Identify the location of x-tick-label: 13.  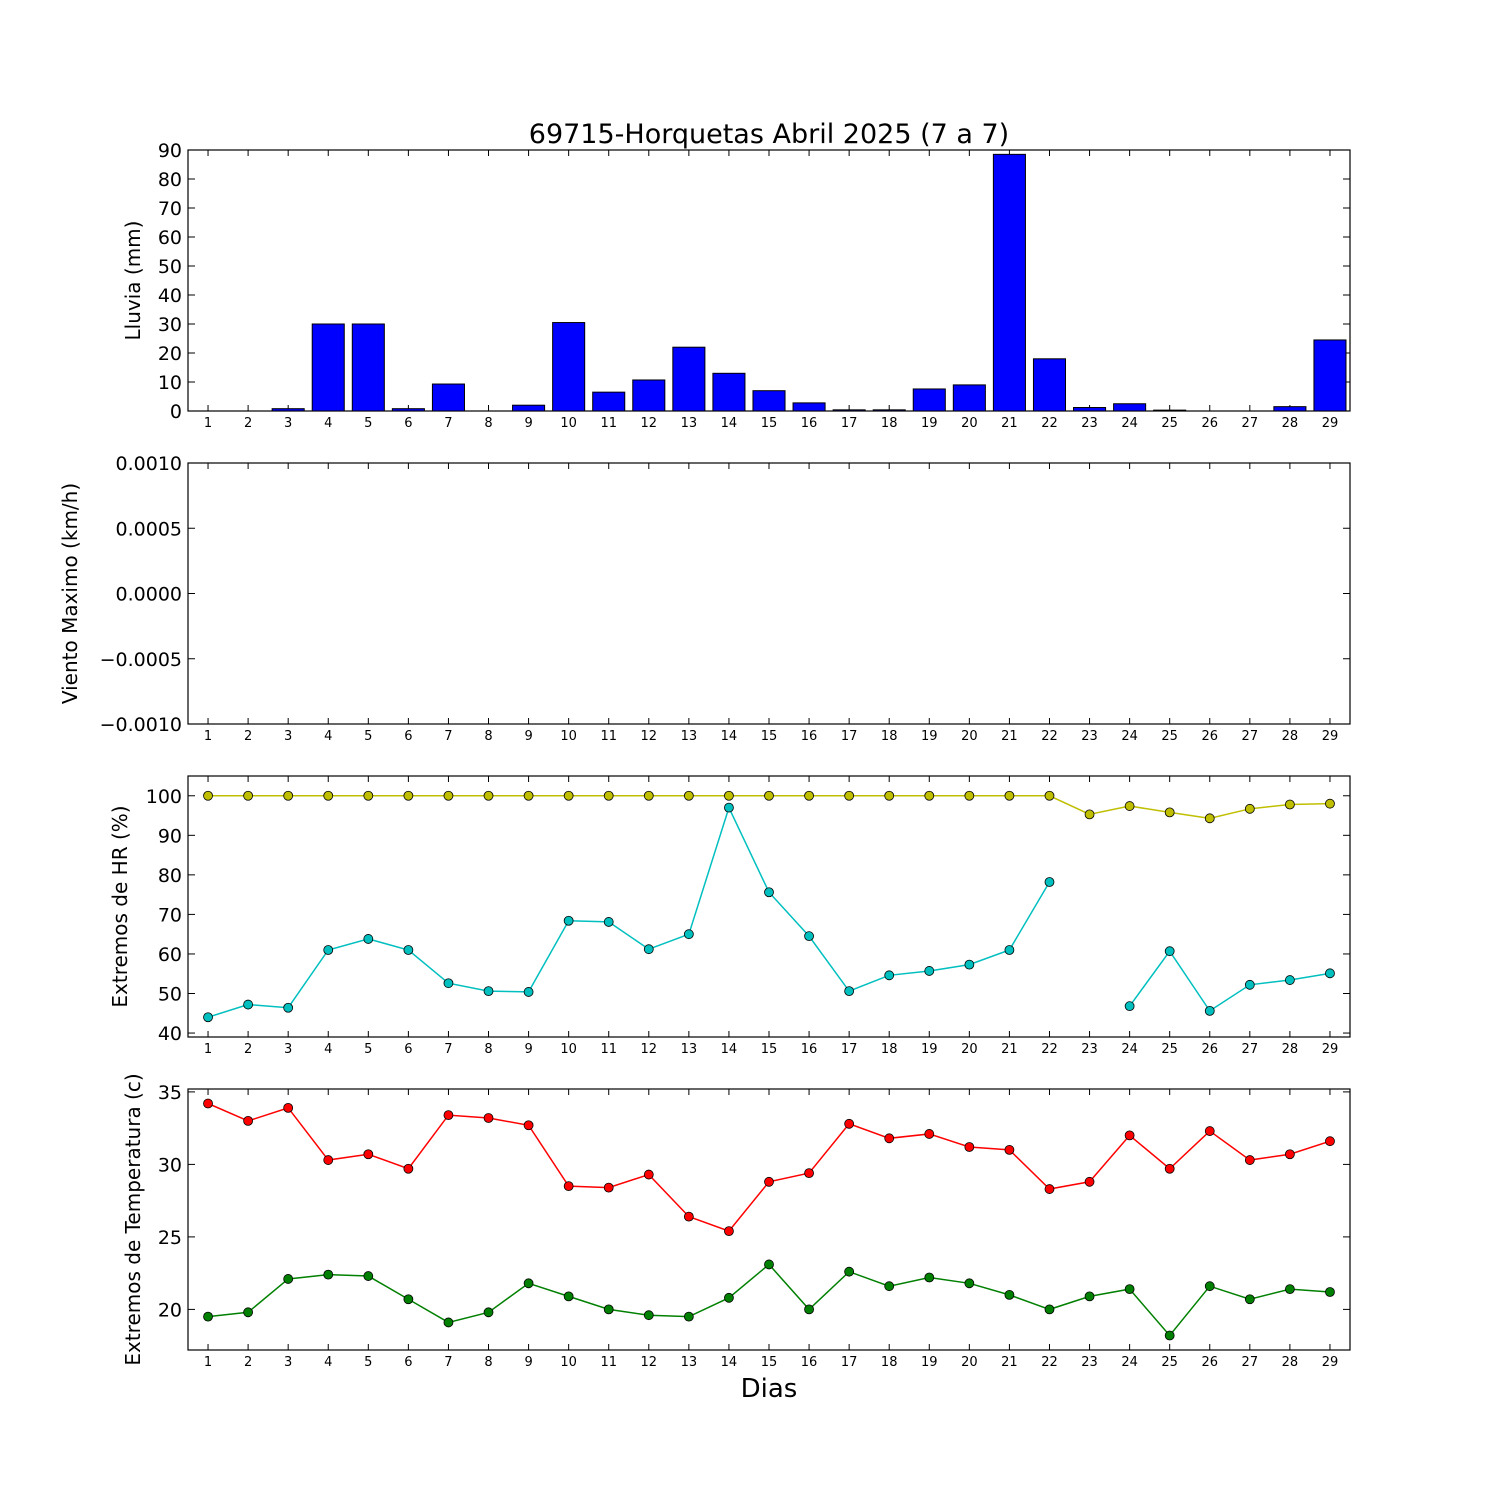
(689, 1362).